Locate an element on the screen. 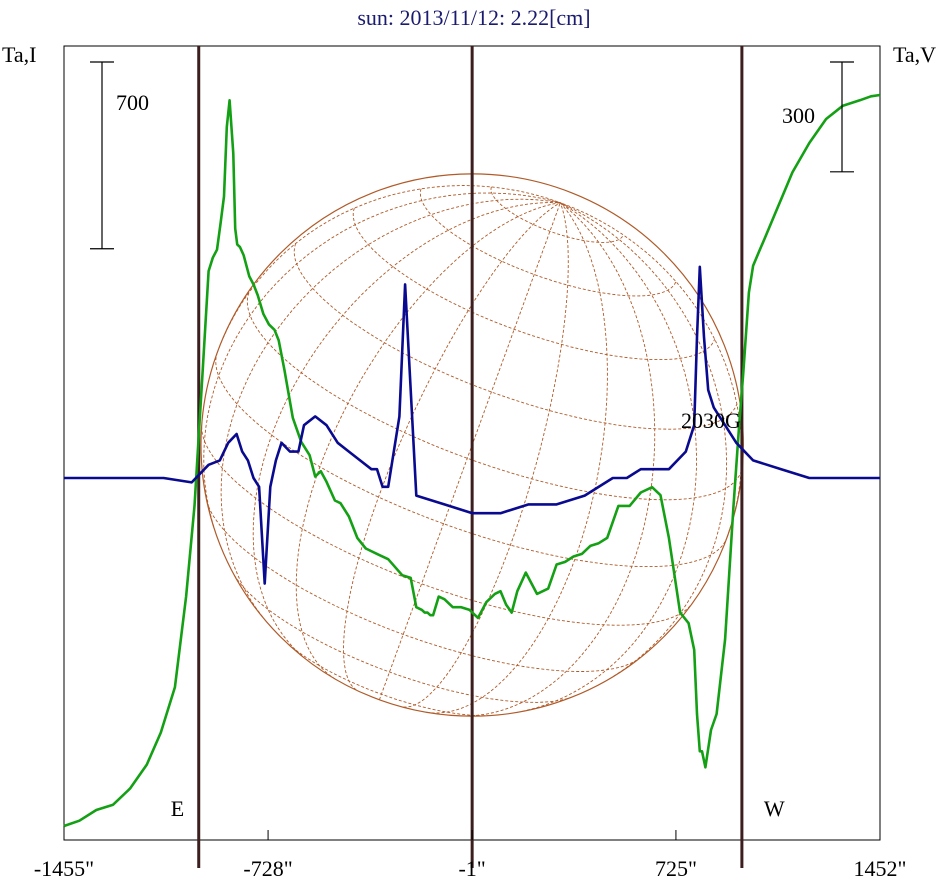 The height and width of the screenshot is (885, 949). x-tick-label: -1455" is located at coordinates (64, 868).